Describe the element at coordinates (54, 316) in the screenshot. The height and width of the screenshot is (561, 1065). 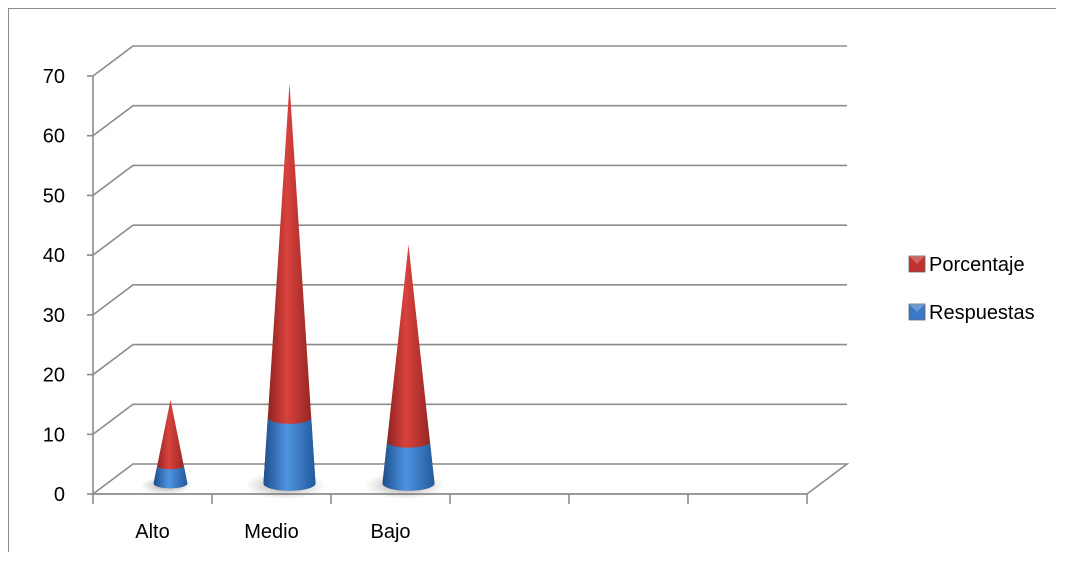
I see `y-tick-label: 30` at that location.